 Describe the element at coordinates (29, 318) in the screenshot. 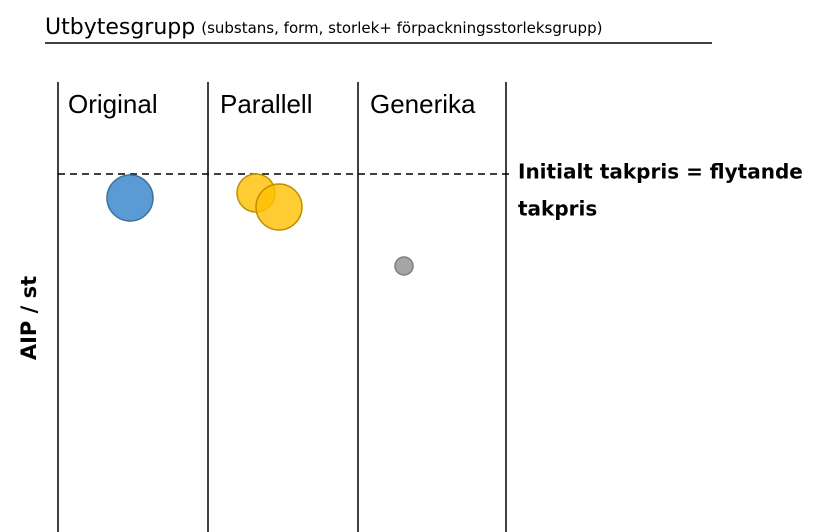

I see `y-label: AIP / st` at that location.